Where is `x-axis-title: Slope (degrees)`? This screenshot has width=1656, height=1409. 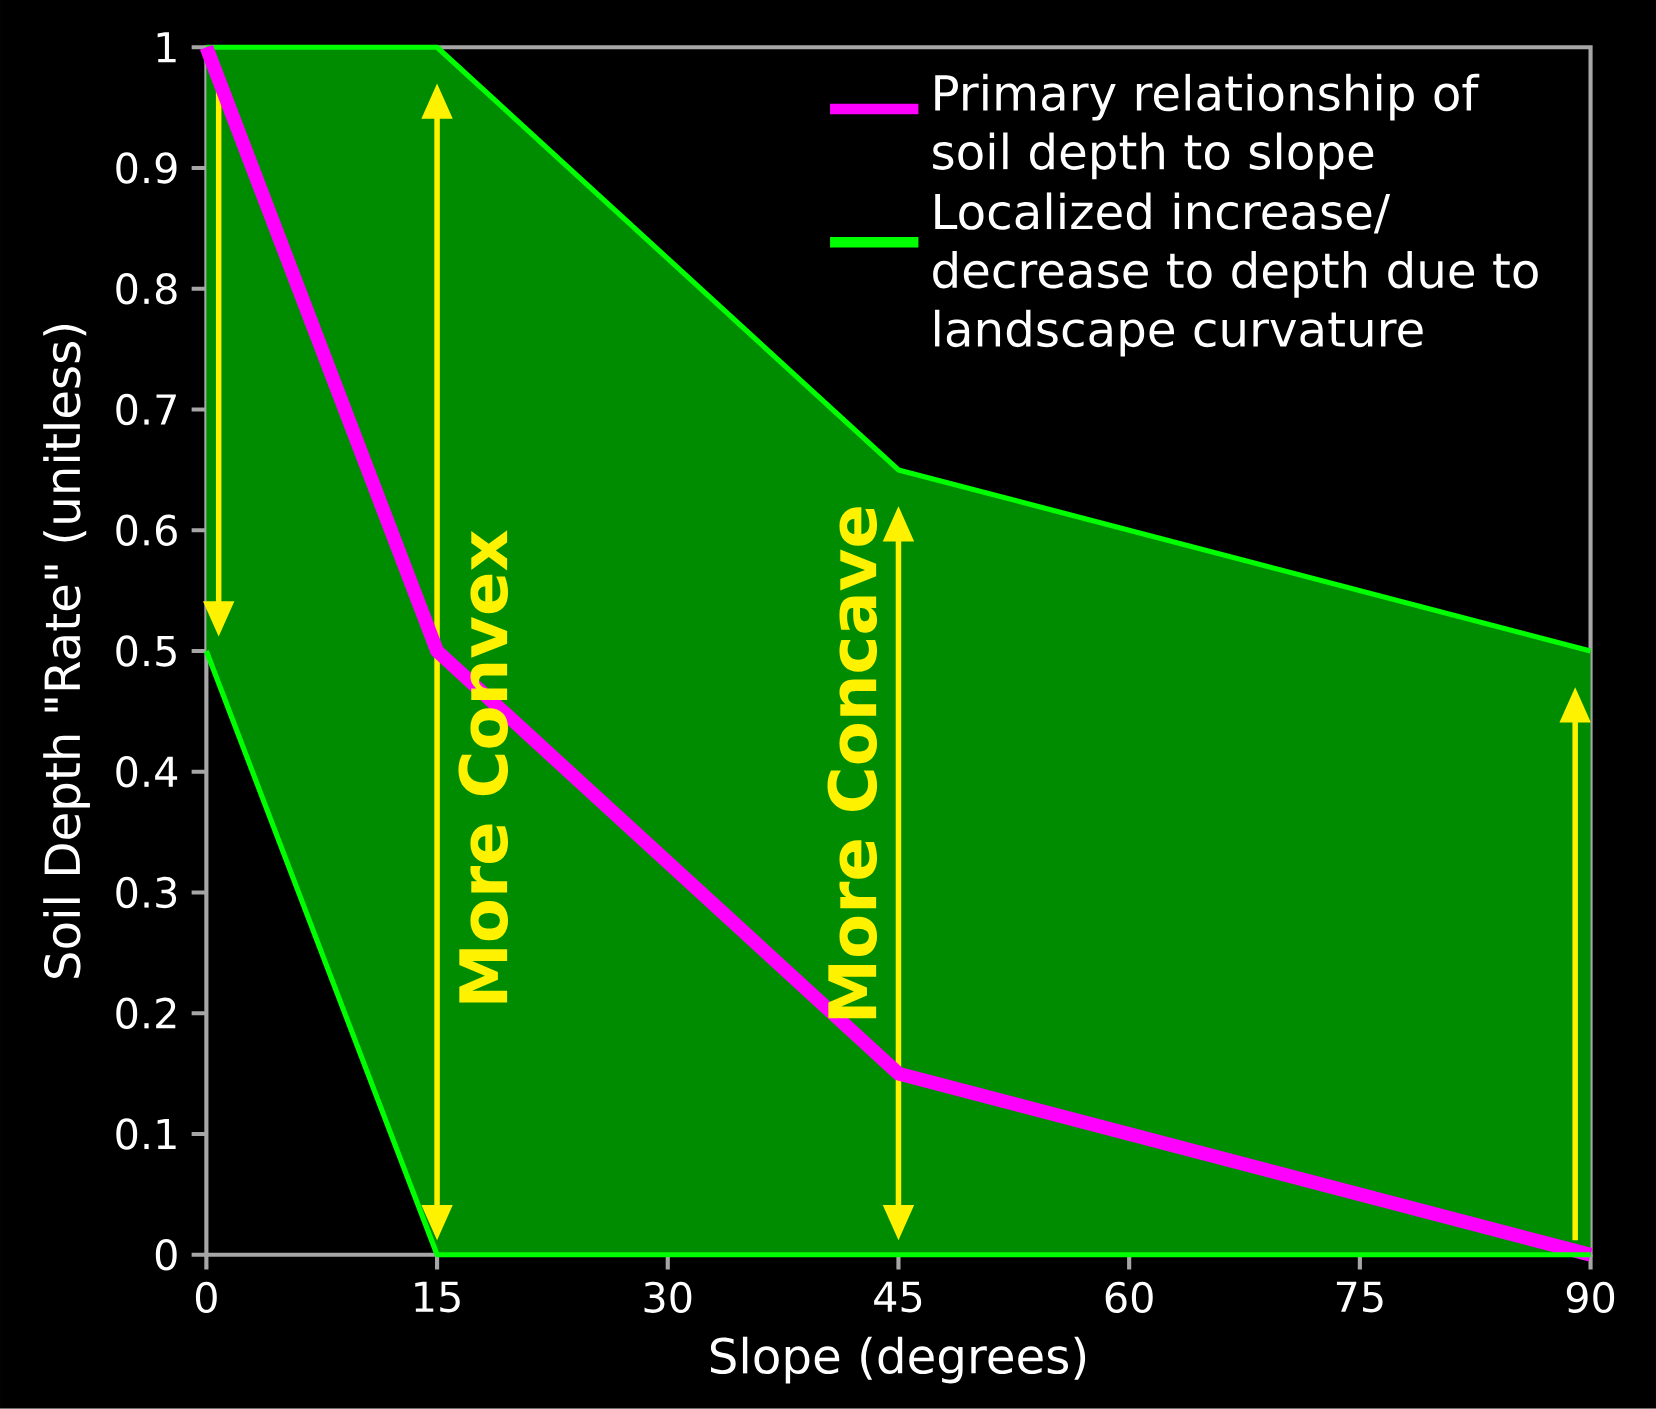
x-axis-title: Slope (degrees) is located at coordinates (898, 1360).